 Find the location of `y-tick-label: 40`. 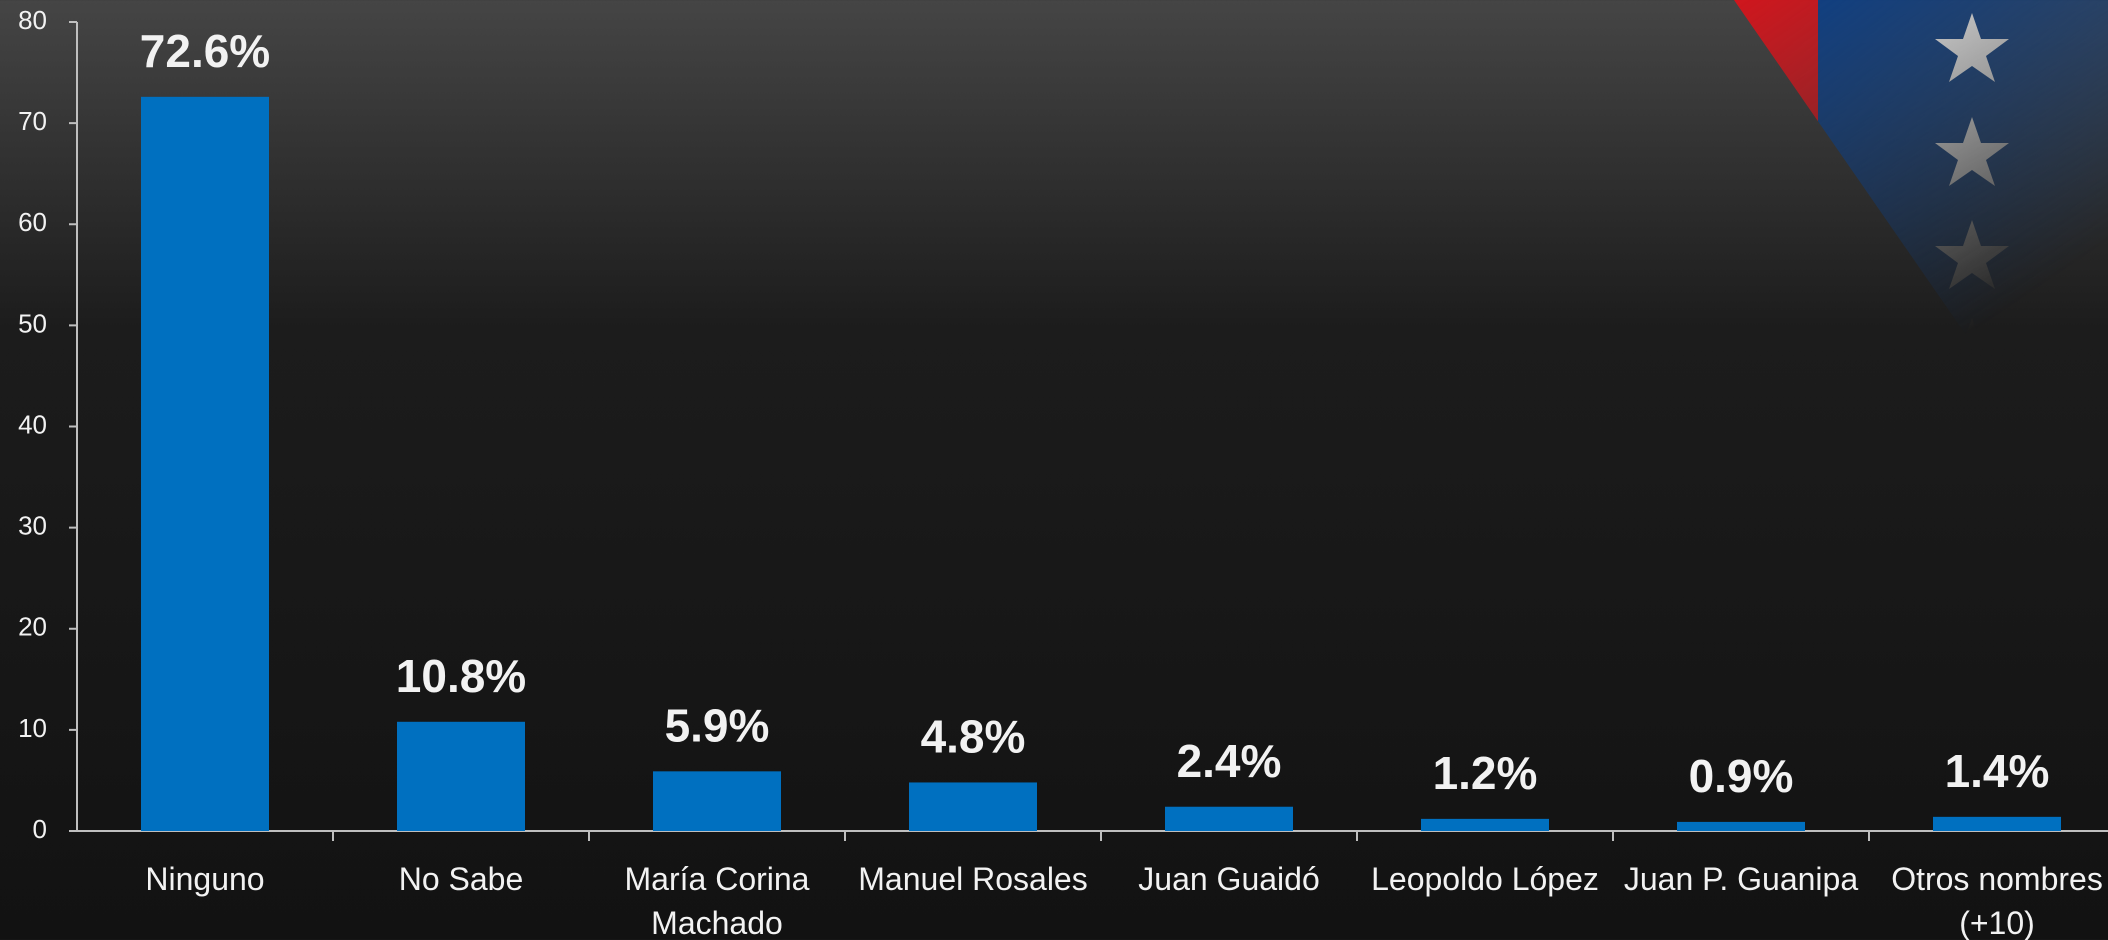

y-tick-label: 40 is located at coordinates (32, 424).